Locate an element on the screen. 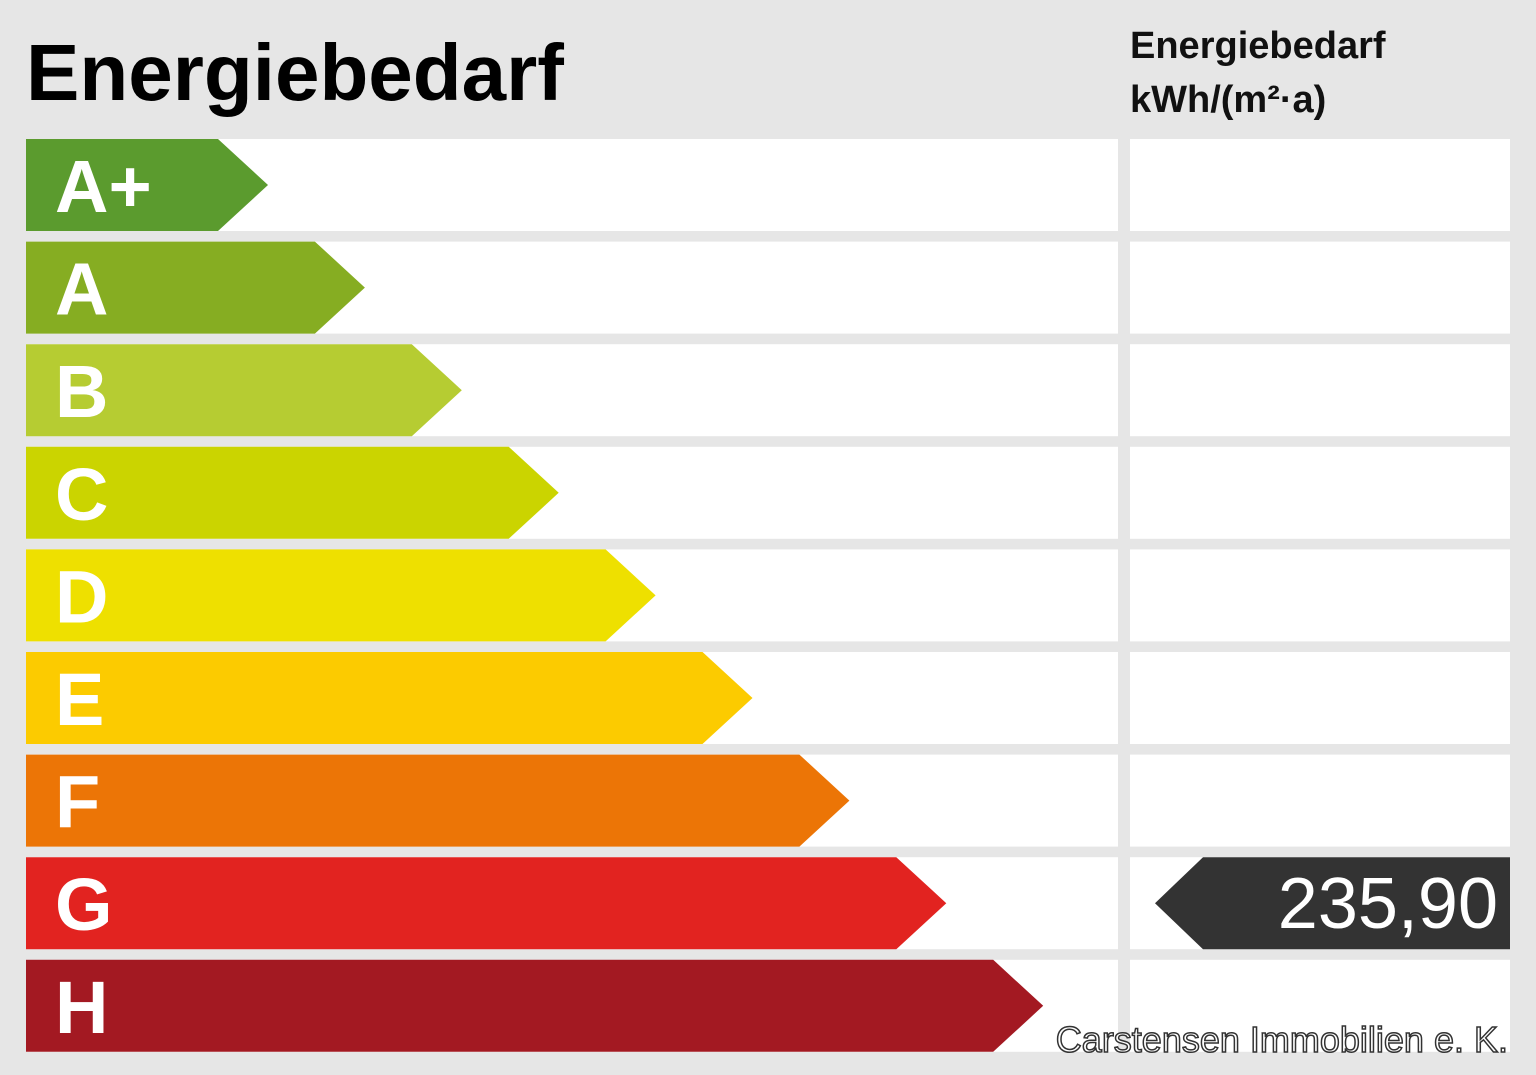 The height and width of the screenshot is (1075, 1536). class-label: G is located at coordinates (84, 904).